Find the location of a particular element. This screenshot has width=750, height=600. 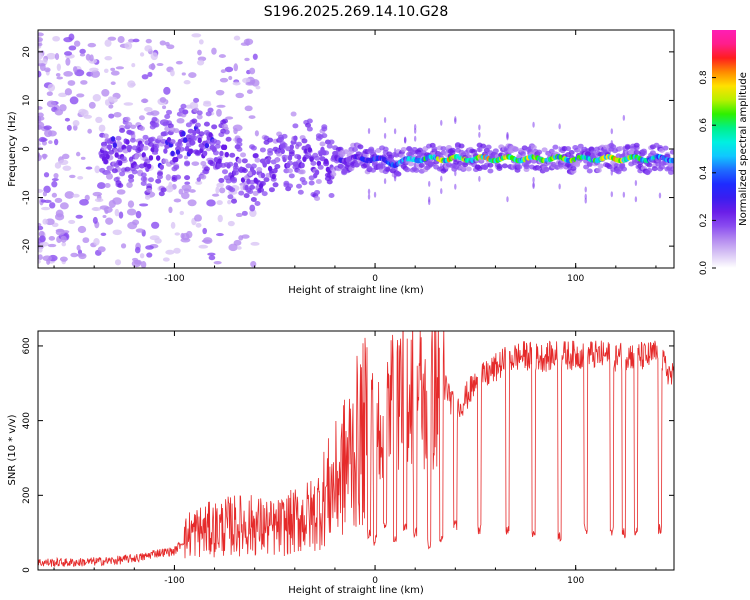

x-tick-label: 0 is located at coordinates (375, 581).